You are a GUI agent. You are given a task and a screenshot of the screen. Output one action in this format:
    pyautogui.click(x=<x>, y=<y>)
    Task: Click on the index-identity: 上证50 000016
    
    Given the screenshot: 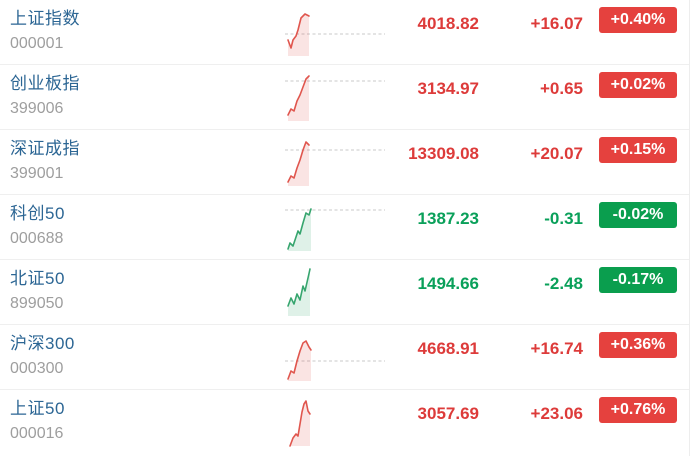 What is the action you would take?
    pyautogui.click(x=37, y=421)
    